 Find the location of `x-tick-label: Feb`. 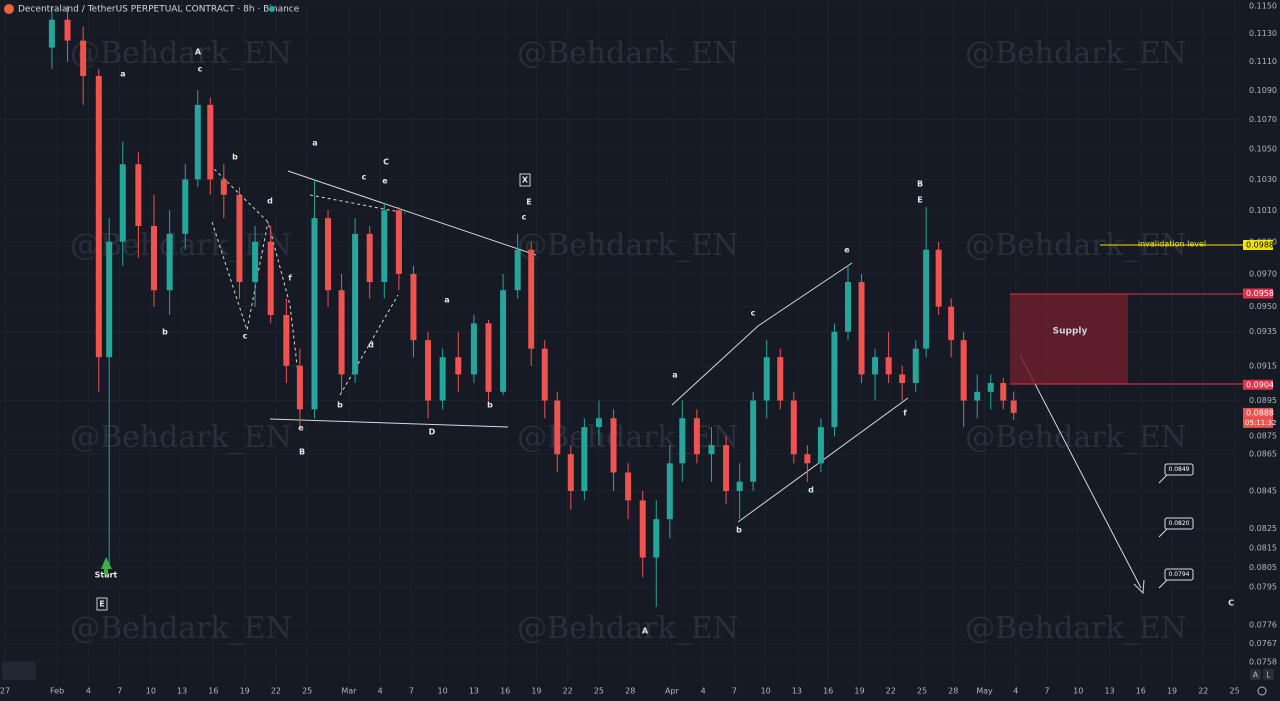

x-tick-label: Feb is located at coordinates (57, 691).